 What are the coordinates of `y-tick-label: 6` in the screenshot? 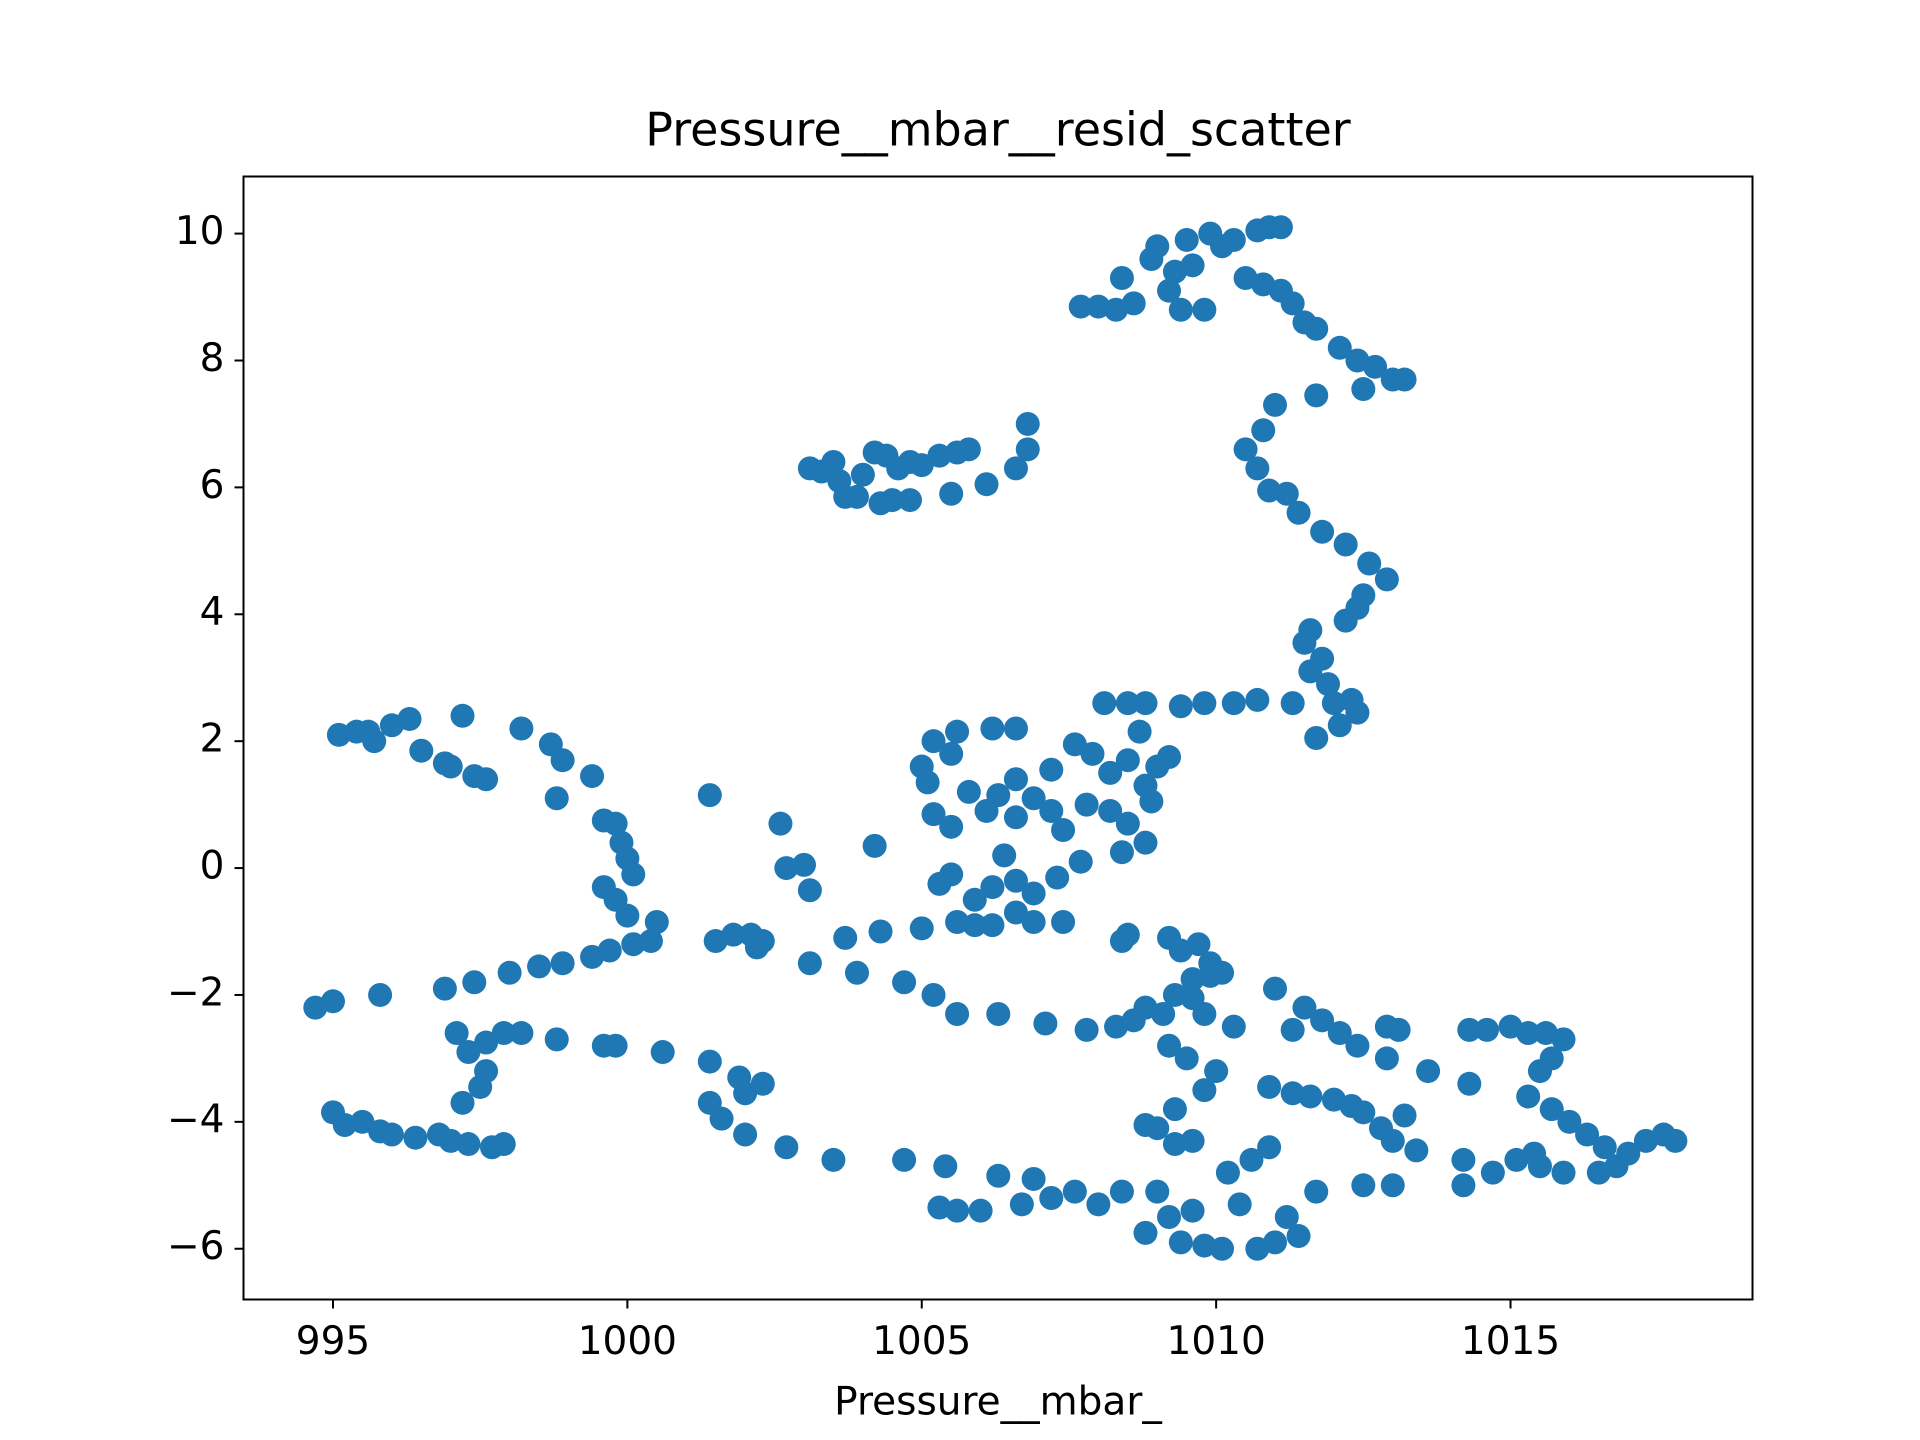 It's located at (212, 485).